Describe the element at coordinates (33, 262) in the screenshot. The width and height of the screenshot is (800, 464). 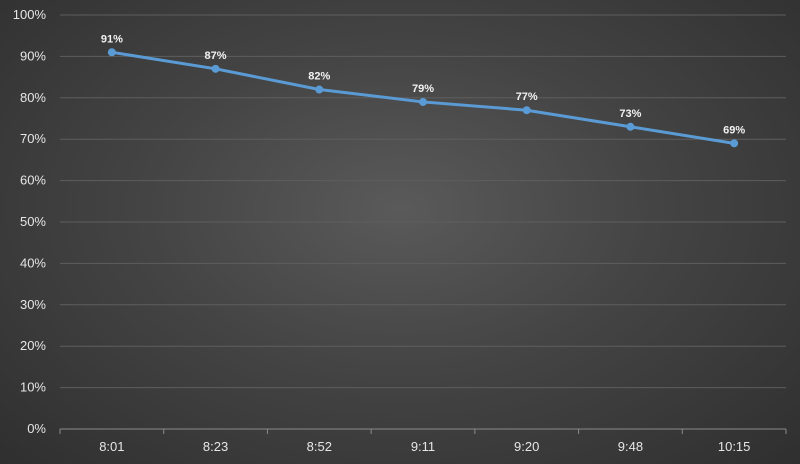
I see `y-tick-label: 40%` at that location.